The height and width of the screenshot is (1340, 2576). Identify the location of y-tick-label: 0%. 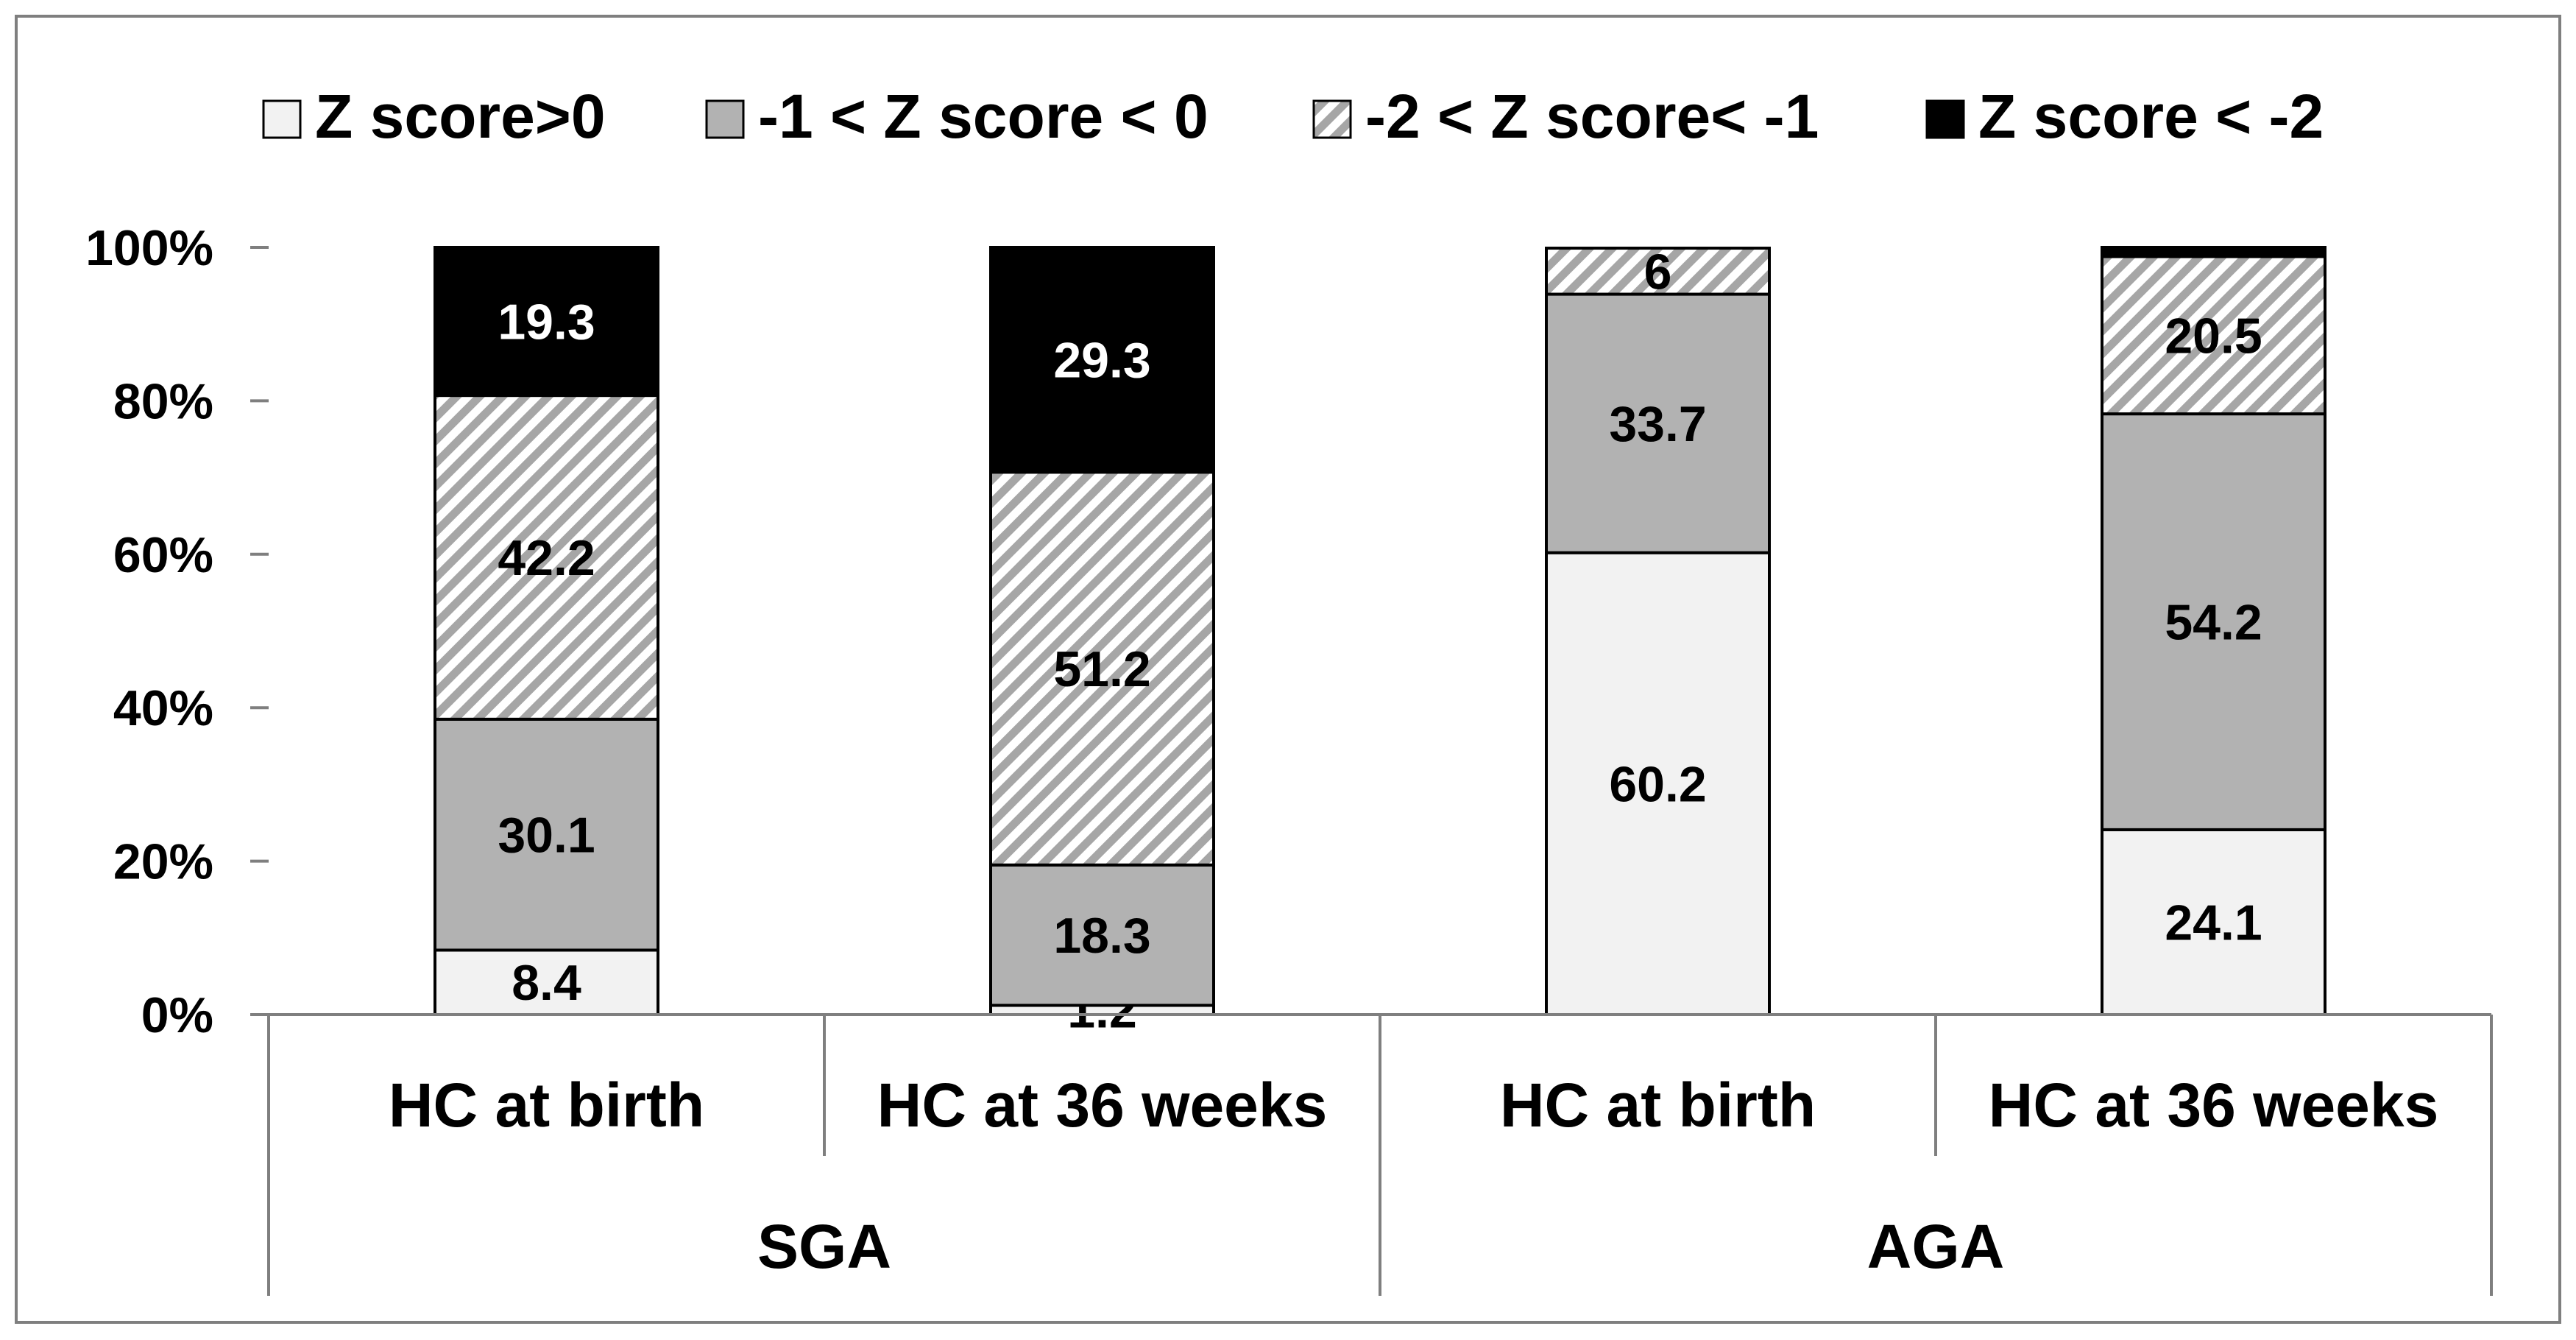
(177, 1015).